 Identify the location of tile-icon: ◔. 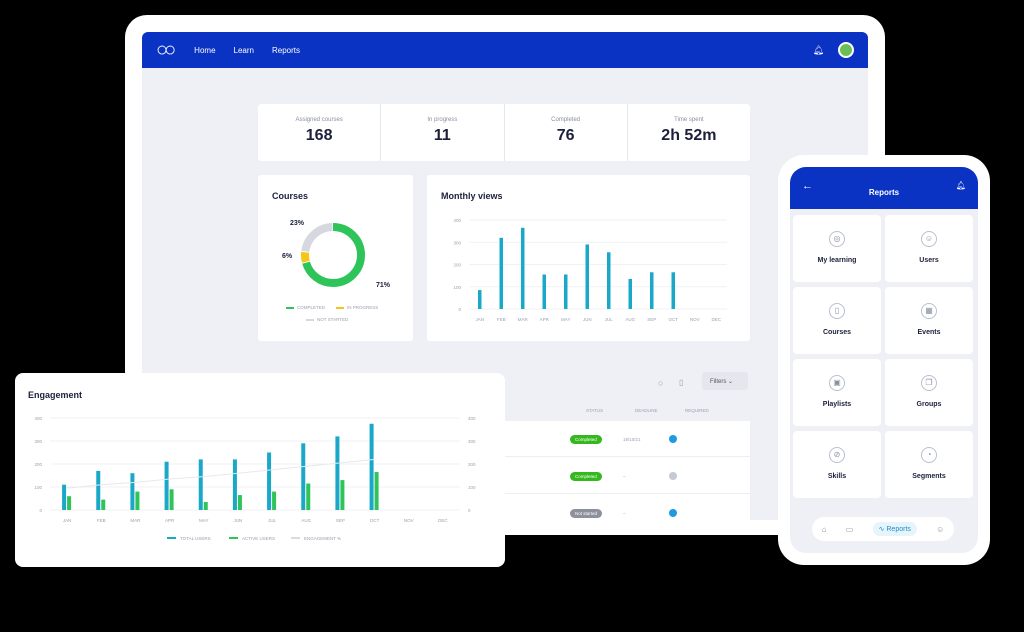
(929, 455).